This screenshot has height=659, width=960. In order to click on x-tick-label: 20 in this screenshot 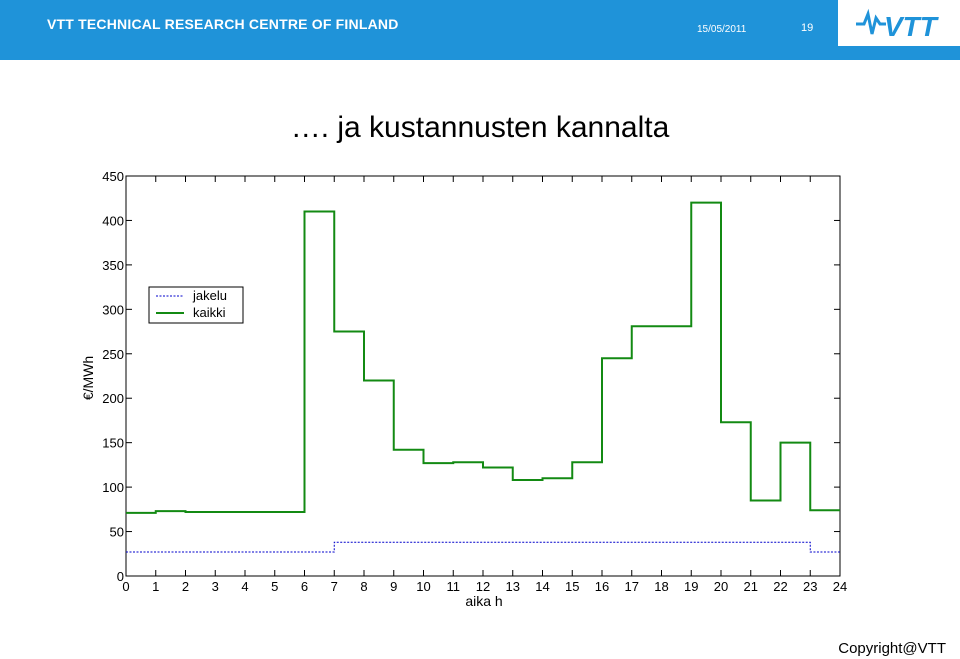, I will do `click(721, 586)`.